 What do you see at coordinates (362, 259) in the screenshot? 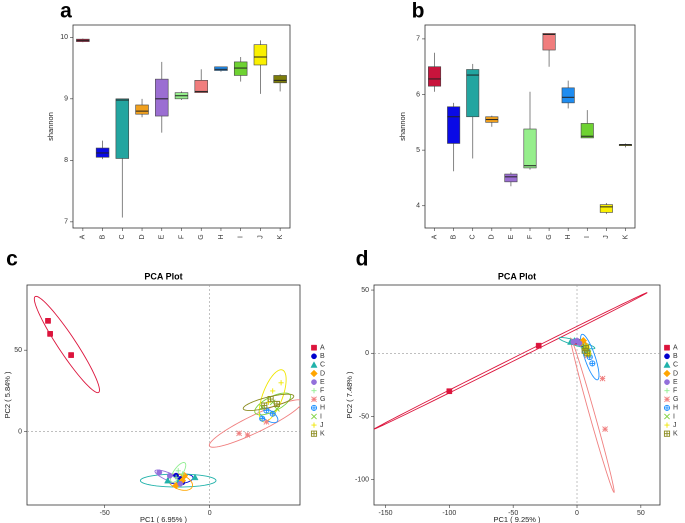
I see `panel-label: d` at bounding box center [362, 259].